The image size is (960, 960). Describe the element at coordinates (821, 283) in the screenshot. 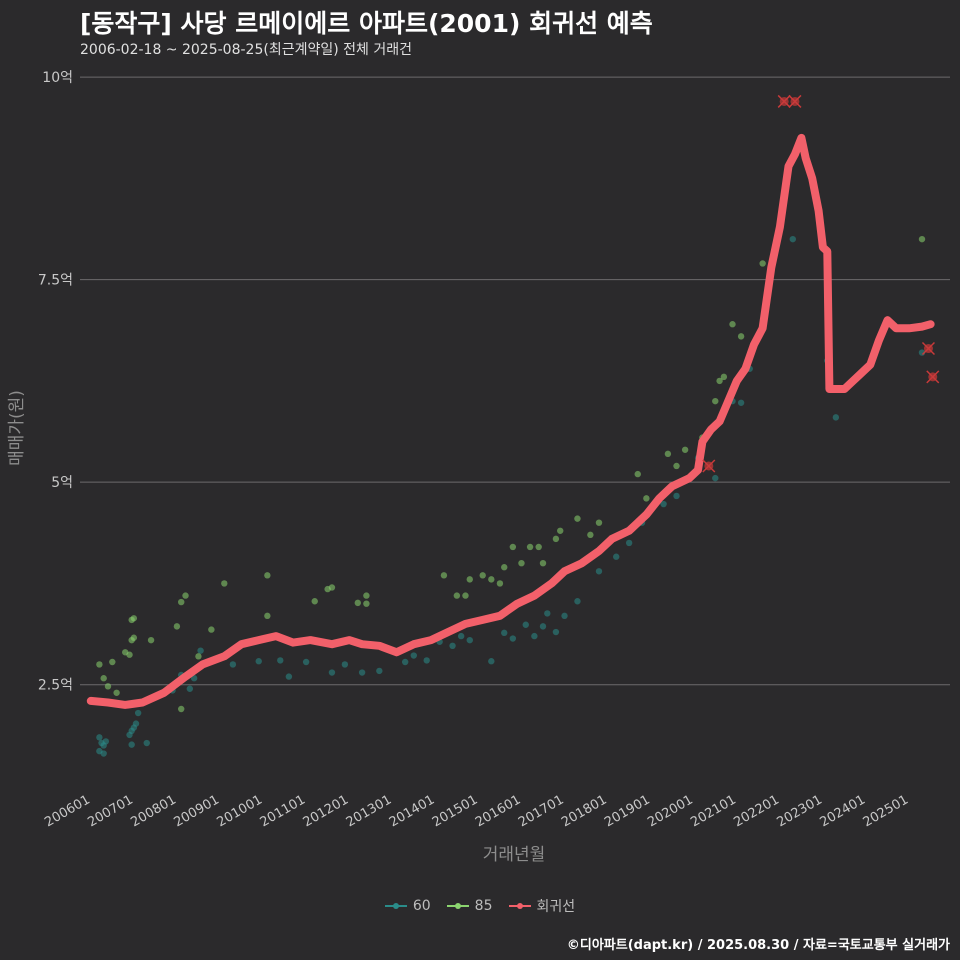

I see `outlier-markers` at that location.